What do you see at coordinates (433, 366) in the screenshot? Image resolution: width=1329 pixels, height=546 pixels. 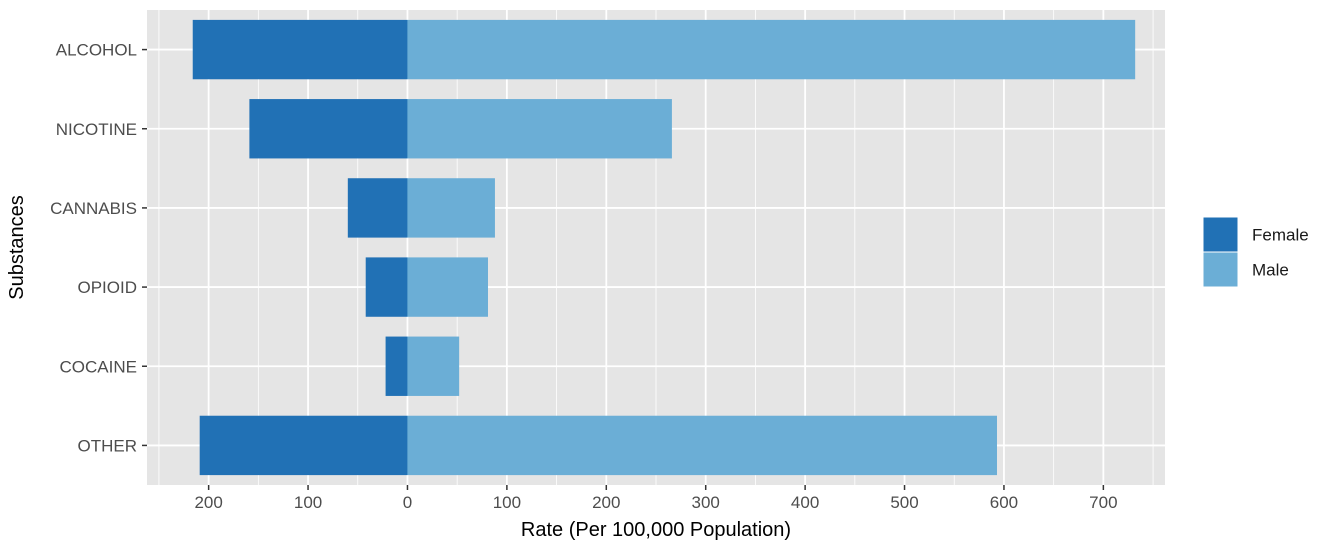 I see `bar-male-cocaine` at bounding box center [433, 366].